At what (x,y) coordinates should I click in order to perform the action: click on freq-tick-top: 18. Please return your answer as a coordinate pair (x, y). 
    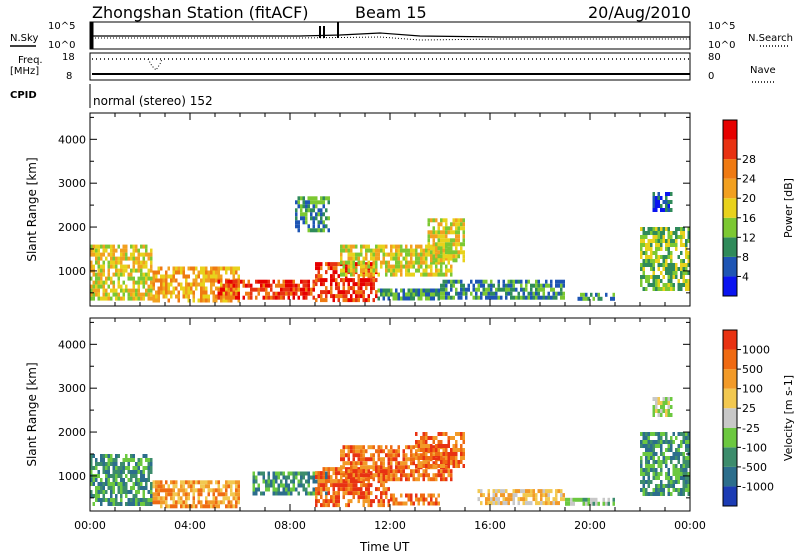
    Looking at the image, I should click on (68, 57).